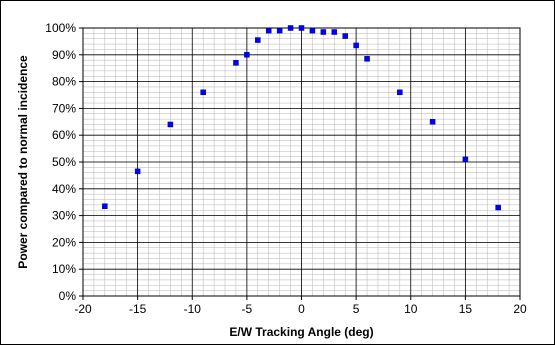  What do you see at coordinates (520, 309) in the screenshot?
I see `x-tick-label: 20` at bounding box center [520, 309].